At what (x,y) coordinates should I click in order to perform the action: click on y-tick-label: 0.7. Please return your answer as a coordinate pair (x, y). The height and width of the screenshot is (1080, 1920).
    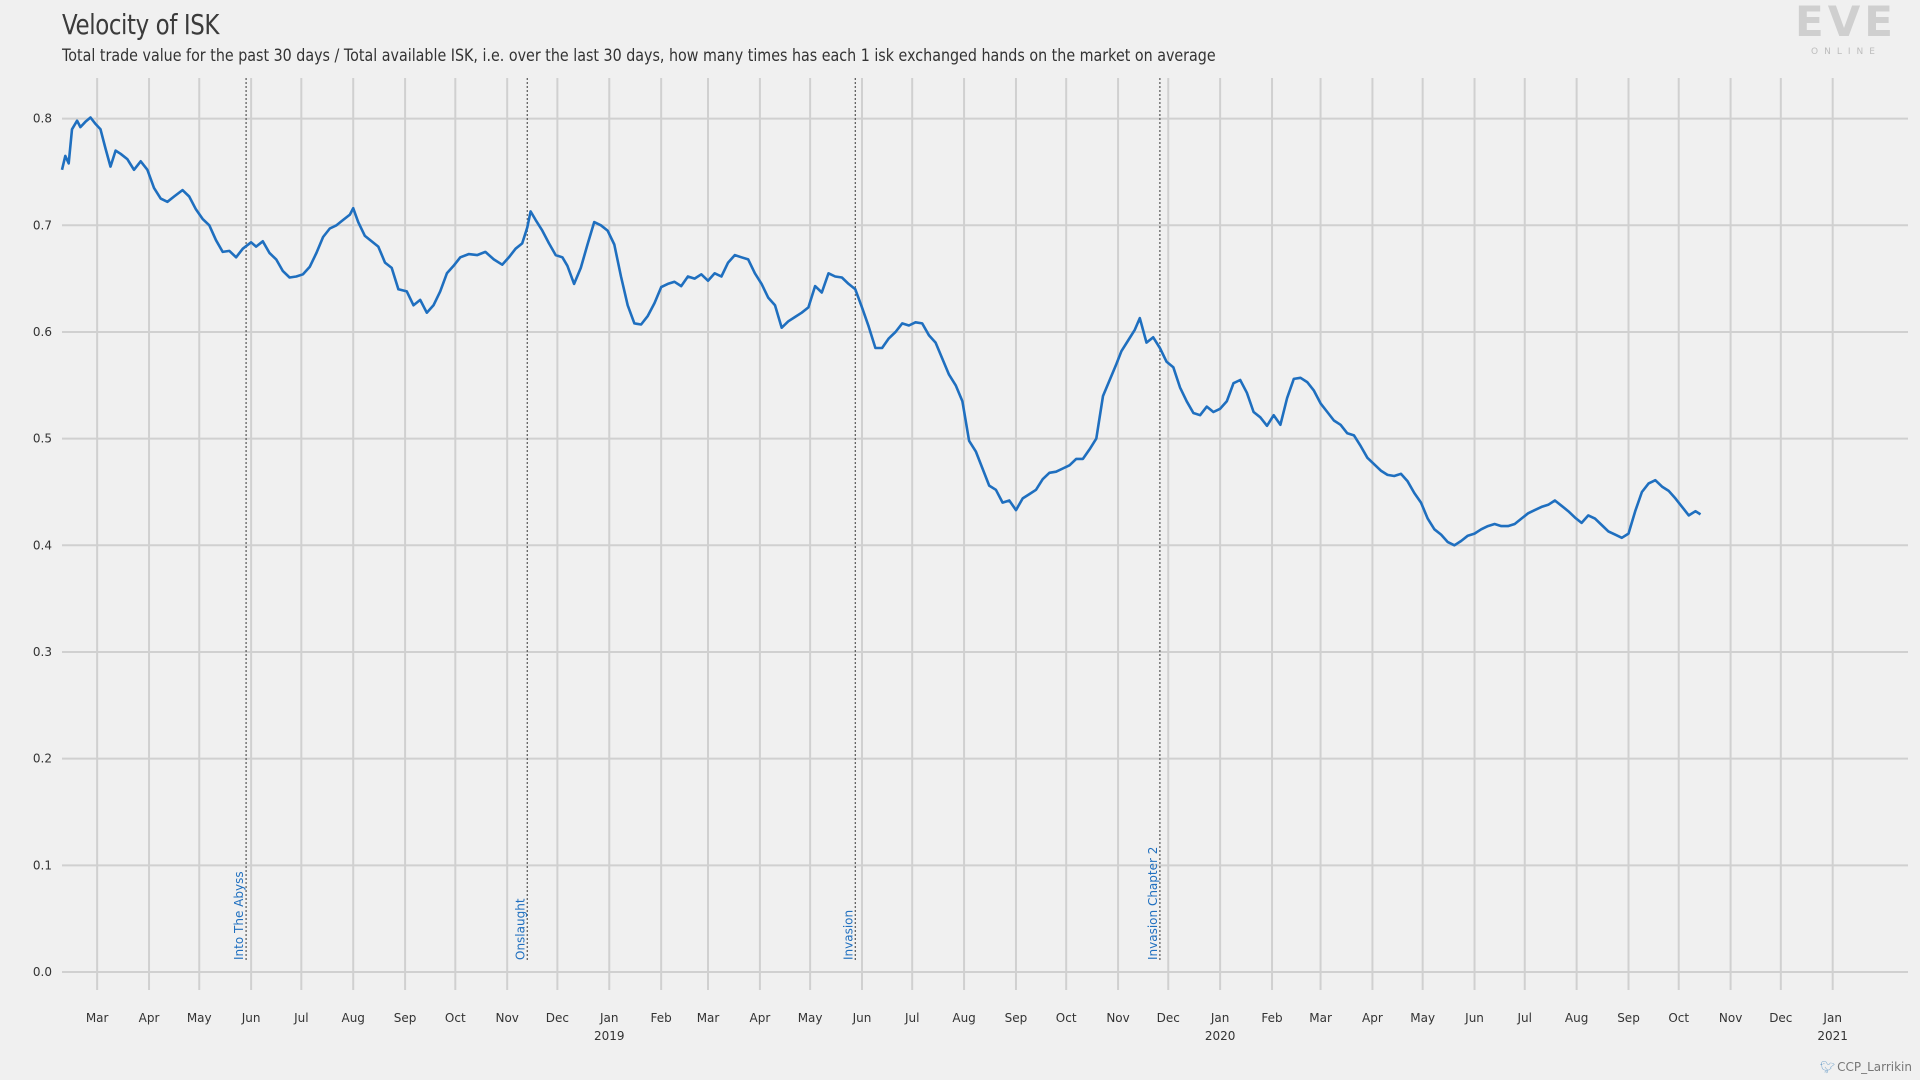
    Looking at the image, I should click on (42, 225).